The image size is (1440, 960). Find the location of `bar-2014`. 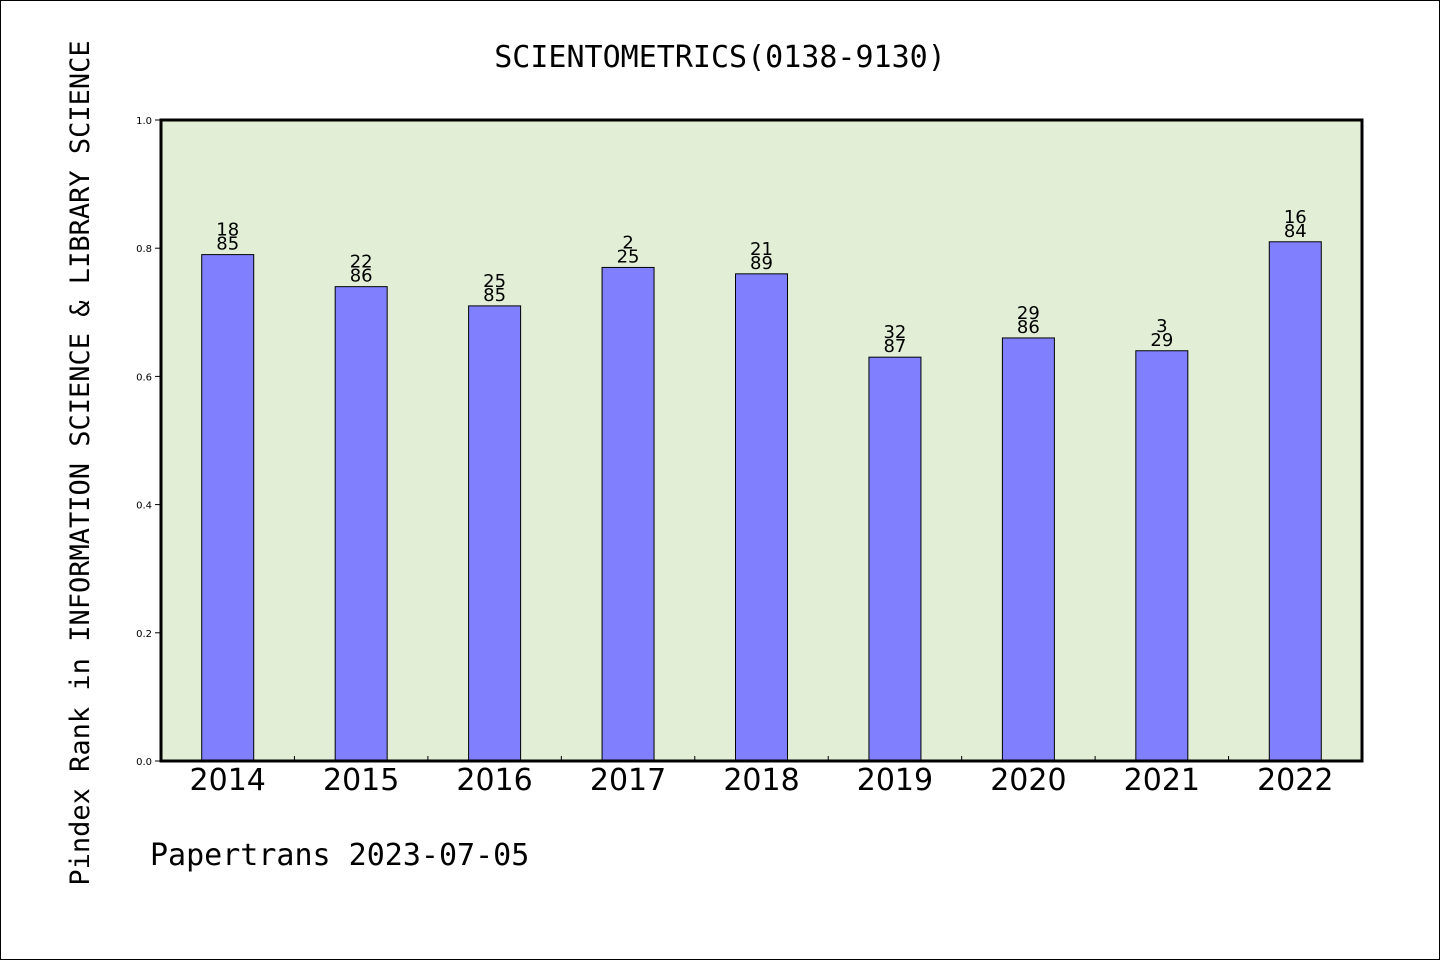

bar-2014 is located at coordinates (228, 508).